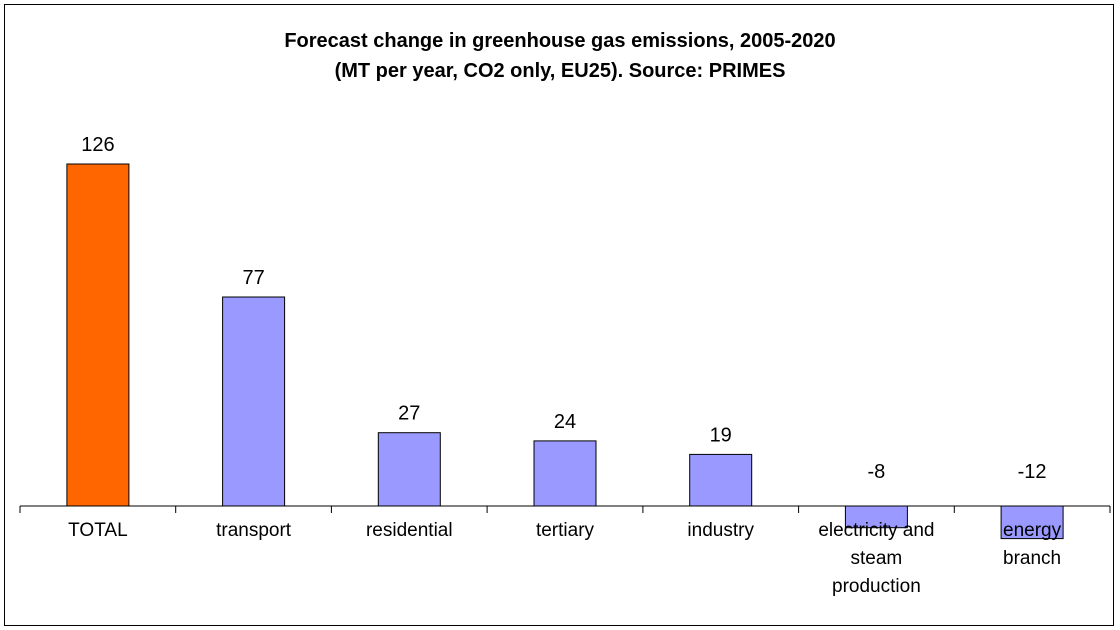 The width and height of the screenshot is (1120, 630). What do you see at coordinates (721, 435) in the screenshot?
I see `data-label-4: 19` at bounding box center [721, 435].